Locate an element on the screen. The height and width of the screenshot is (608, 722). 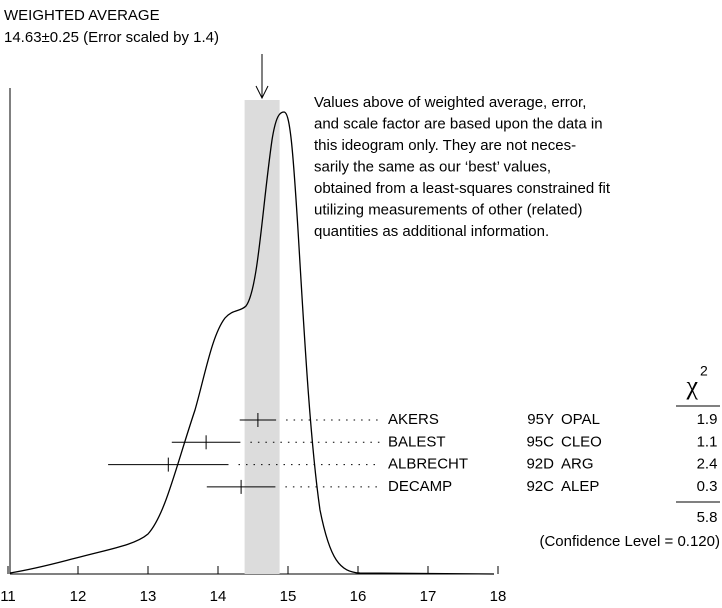
arrow-head is located at coordinates (262, 92).